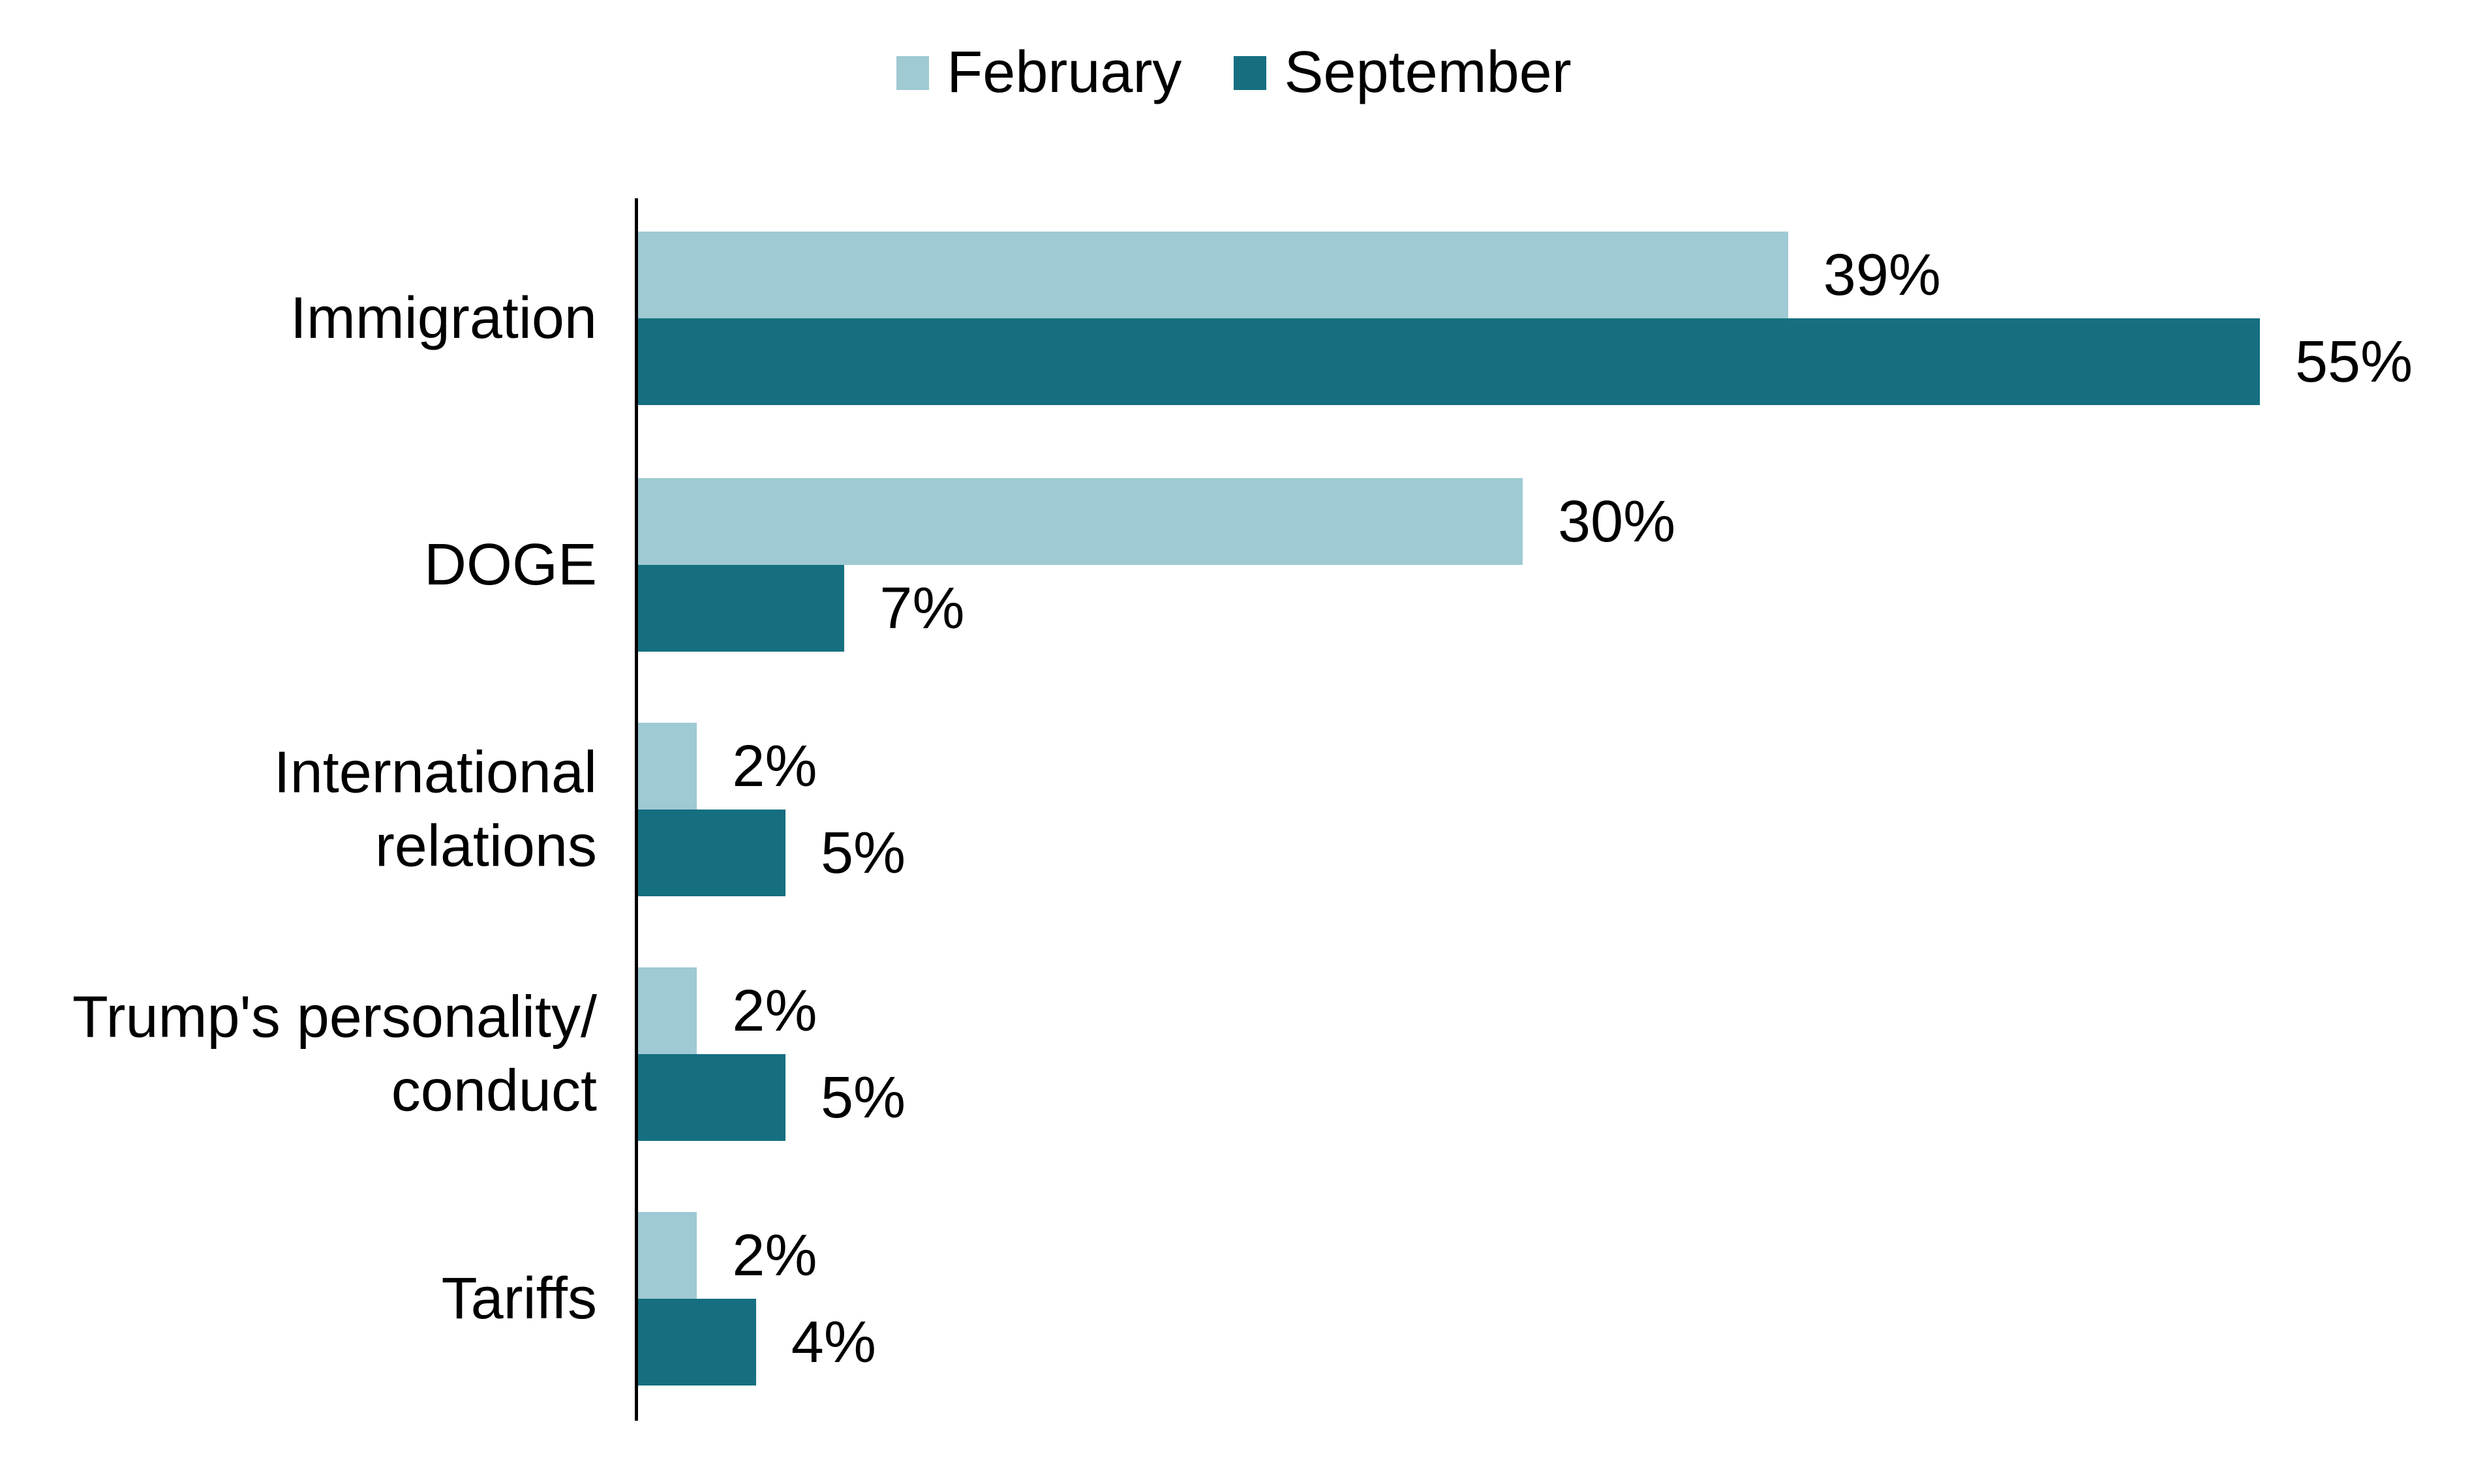  I want to click on bar-immigration-february, so click(1213, 275).